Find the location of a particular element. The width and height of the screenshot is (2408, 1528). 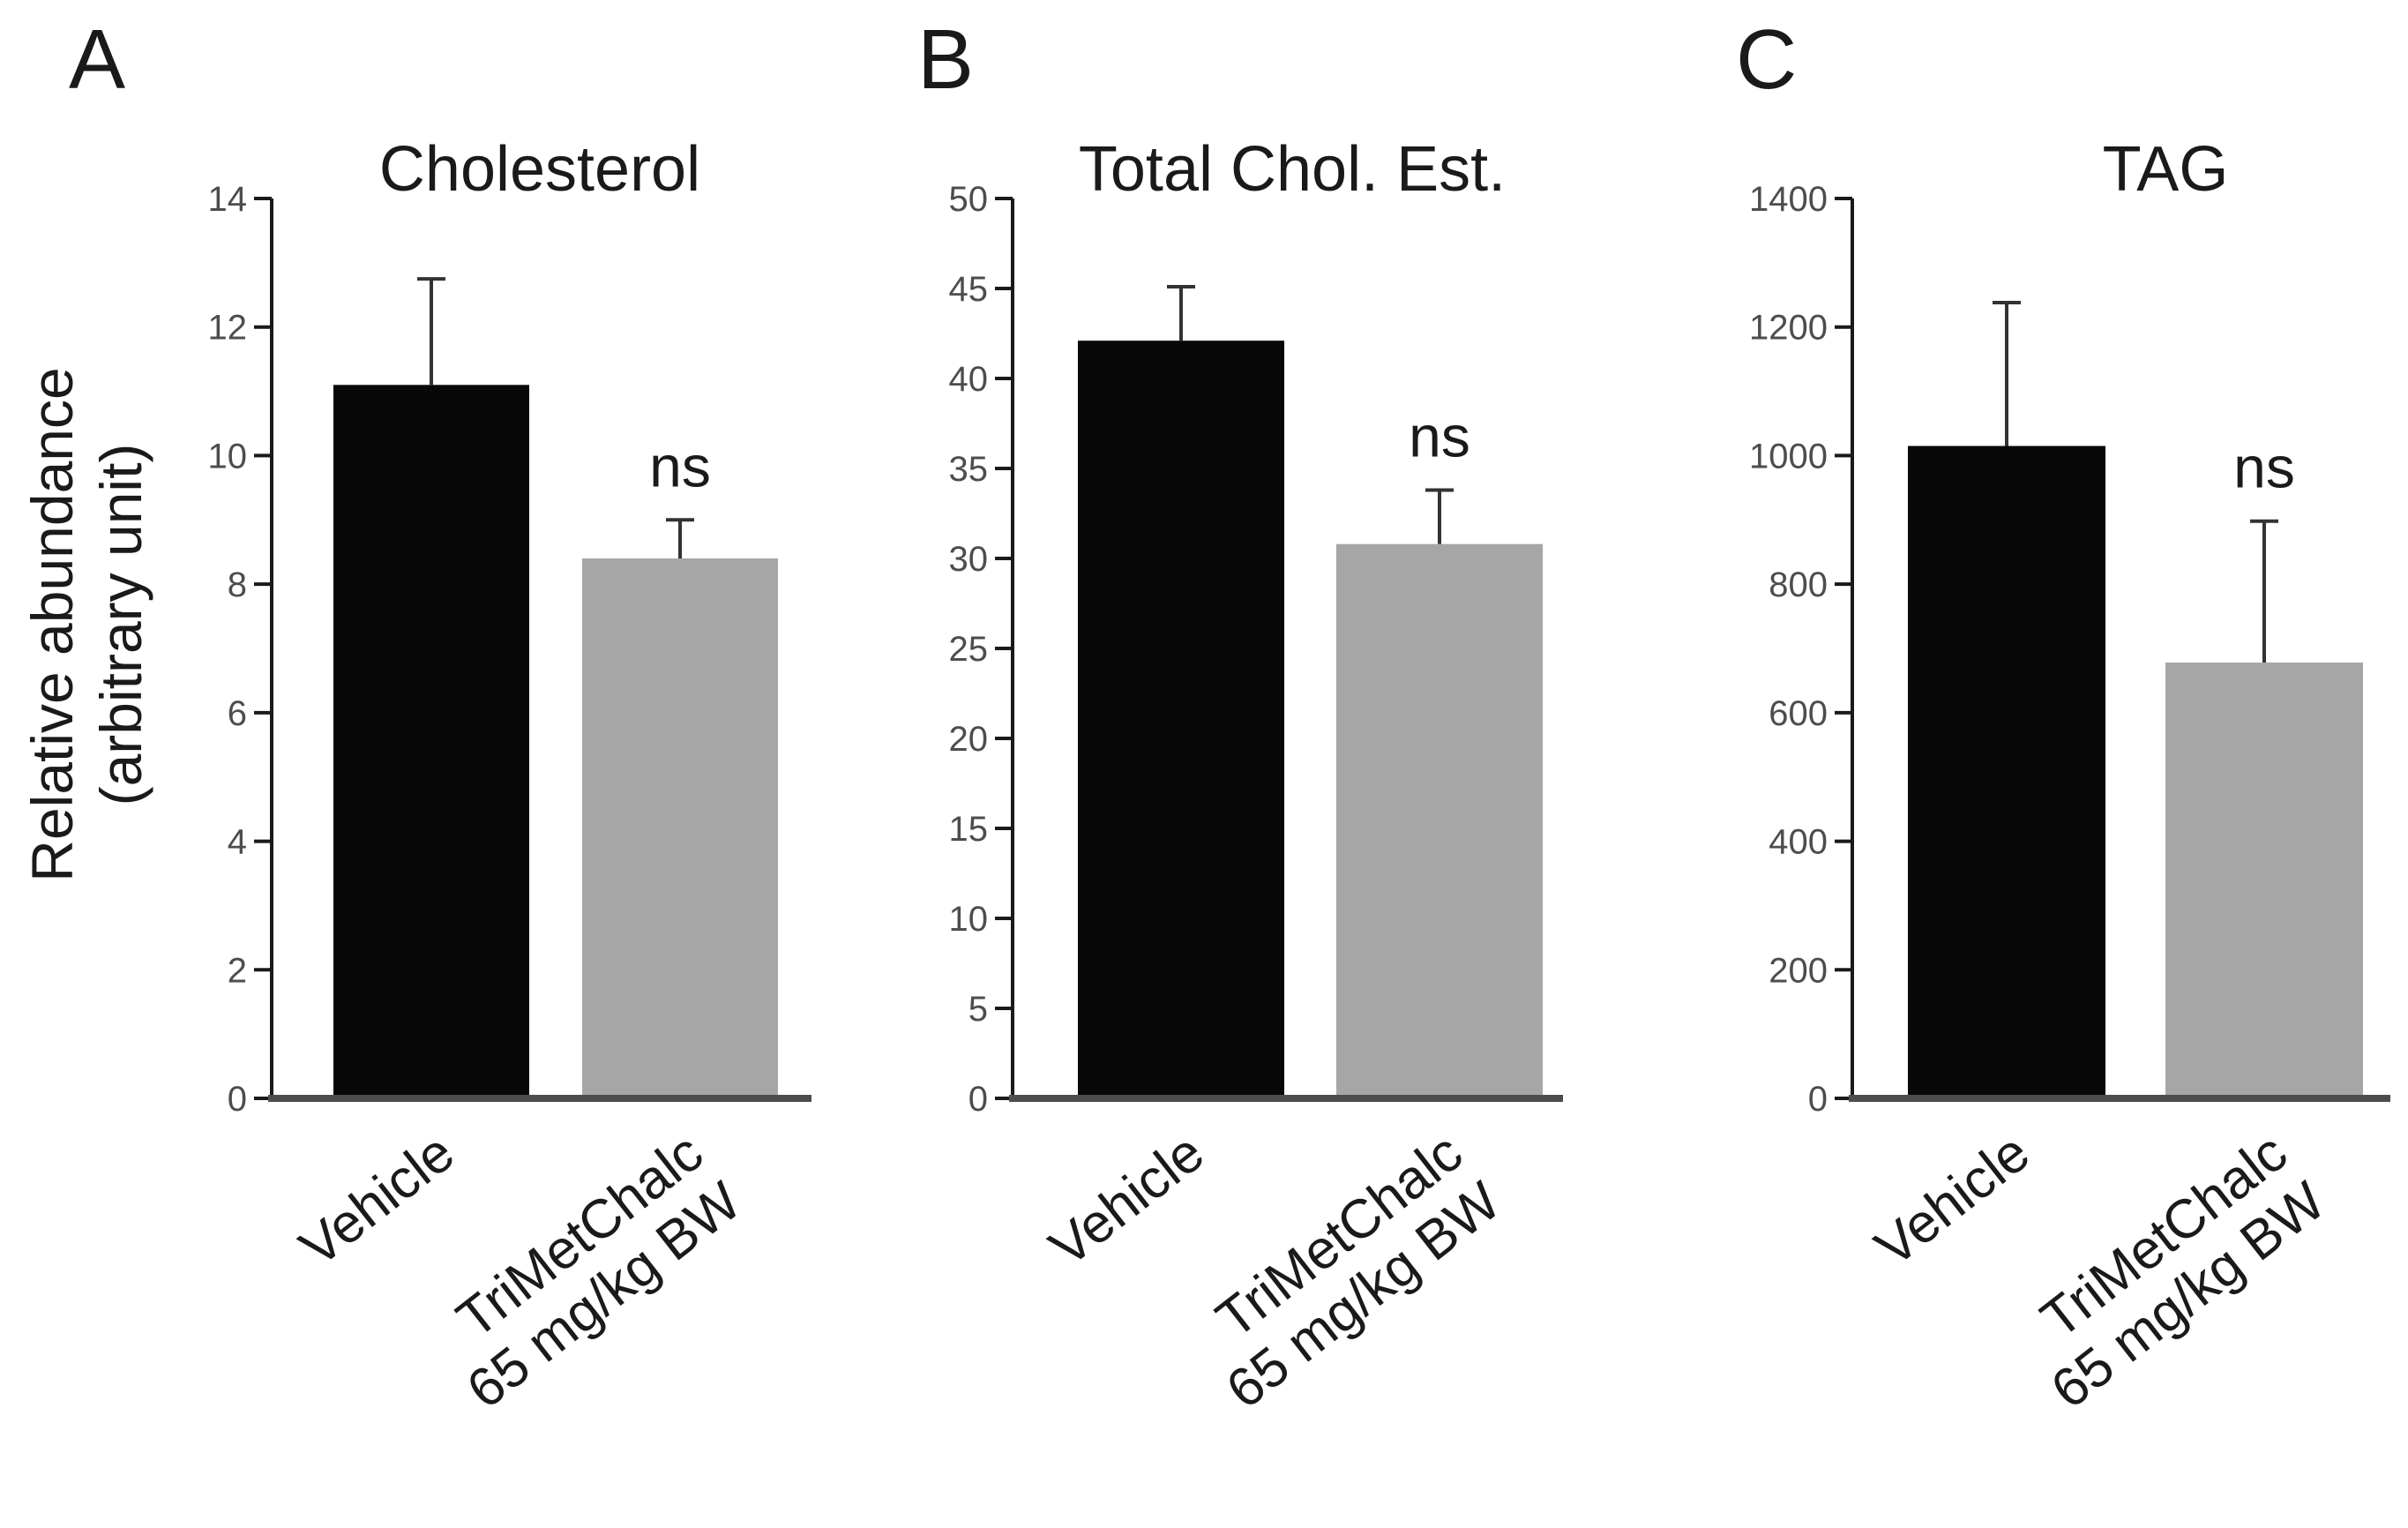

chart-title: Cholesterol is located at coordinates (539, 169).